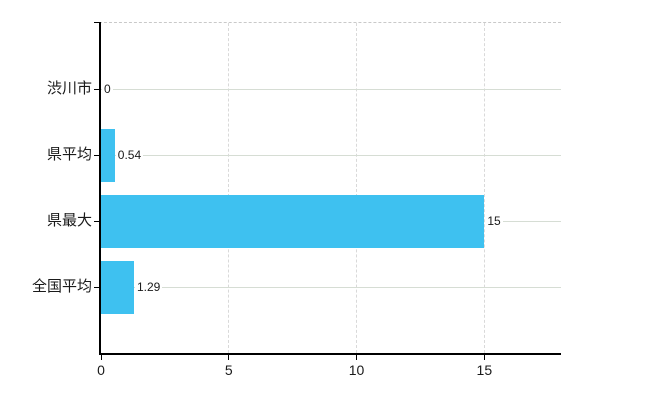 Image resolution: width=650 pixels, height=400 pixels. I want to click on x-axis-tick-label: 15, so click(484, 370).